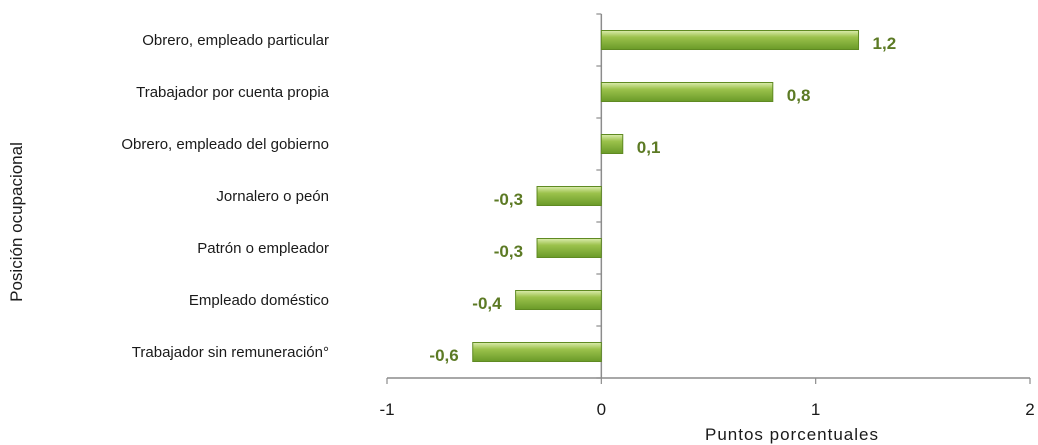 The image size is (1038, 445). I want to click on data-label: 1,2, so click(885, 43).